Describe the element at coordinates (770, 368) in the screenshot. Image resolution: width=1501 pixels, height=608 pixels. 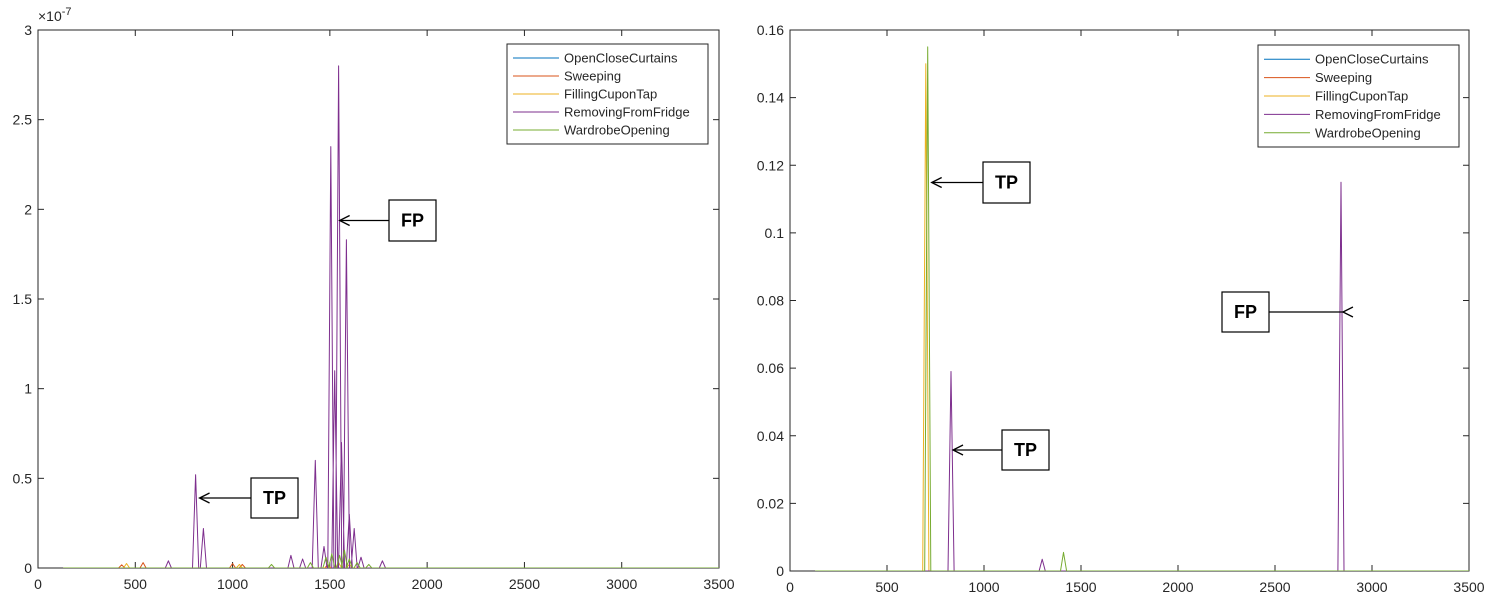
I see `y-tick-label: 0.06` at that location.